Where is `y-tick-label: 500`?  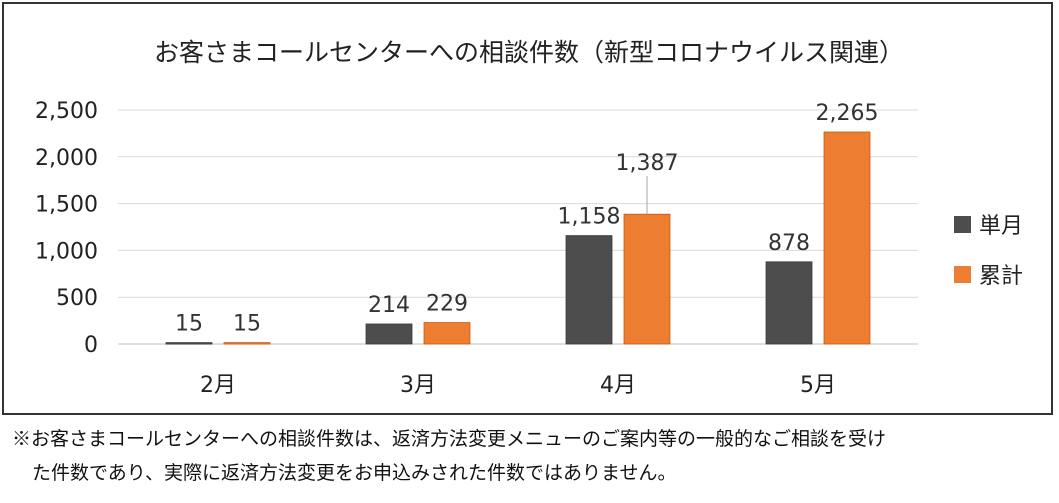
y-tick-label: 500 is located at coordinates (77, 298).